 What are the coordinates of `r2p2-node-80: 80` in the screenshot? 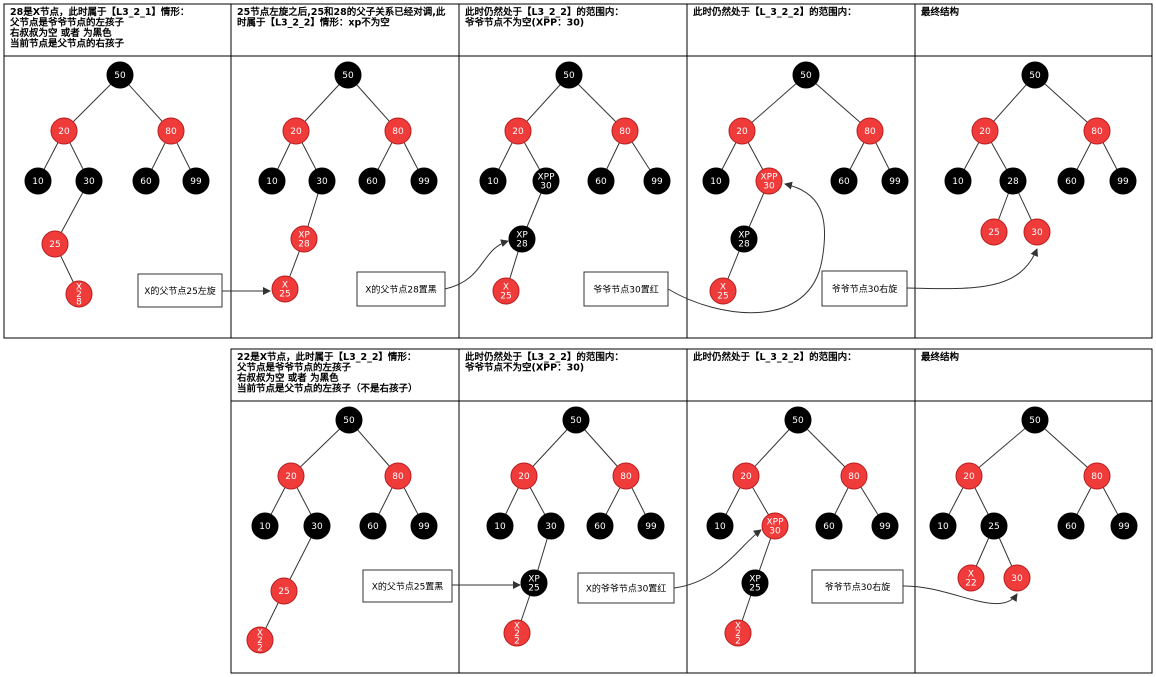 It's located at (626, 476).